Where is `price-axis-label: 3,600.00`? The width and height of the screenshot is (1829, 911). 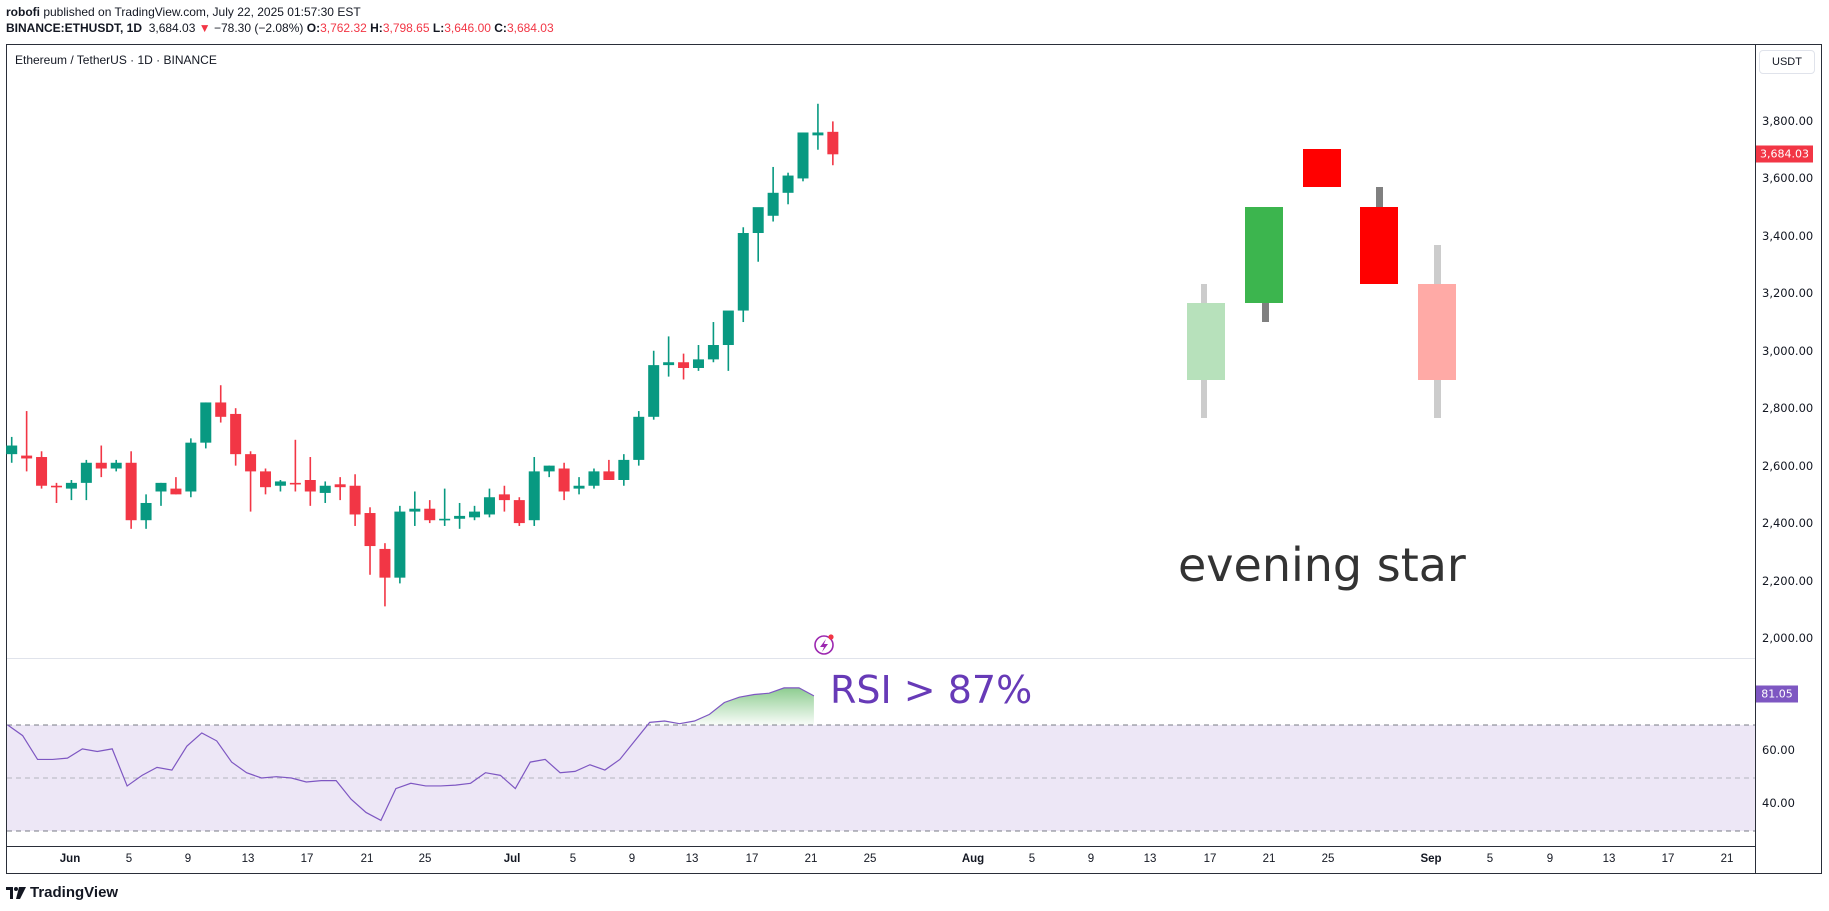 price-axis-label: 3,600.00 is located at coordinates (1788, 178).